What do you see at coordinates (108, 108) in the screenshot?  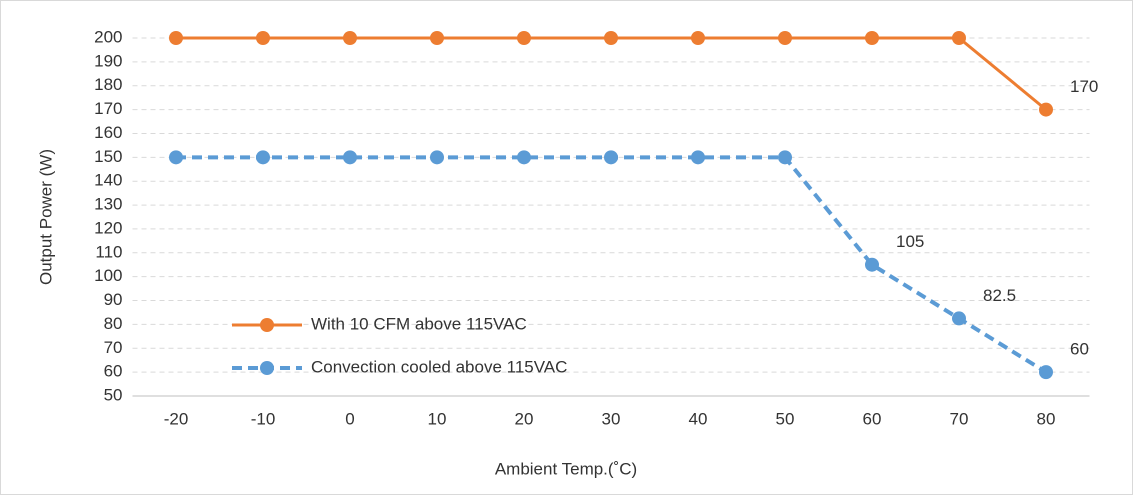 I see `y-tick-label: 170` at bounding box center [108, 108].